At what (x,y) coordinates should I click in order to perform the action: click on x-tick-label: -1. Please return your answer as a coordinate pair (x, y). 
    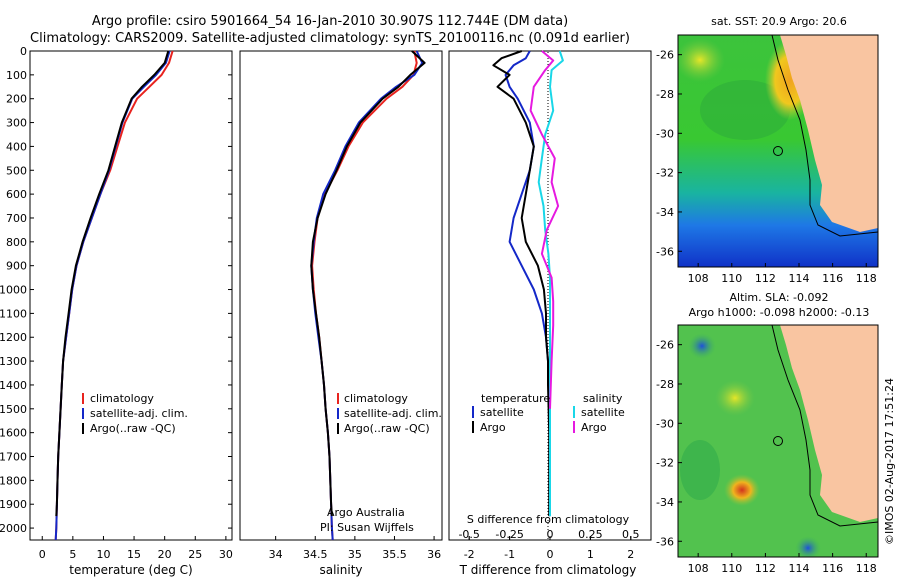
    Looking at the image, I should click on (509, 554).